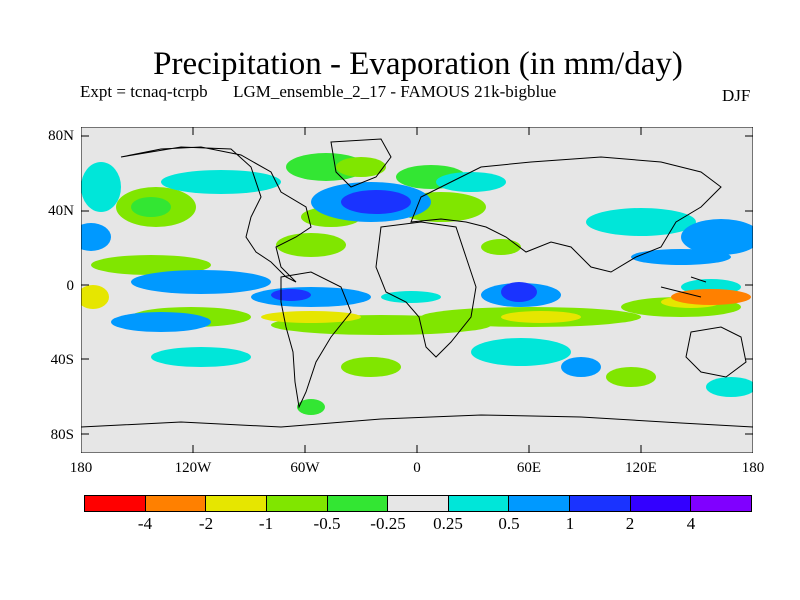 The height and width of the screenshot is (600, 800). Describe the element at coordinates (327, 523) in the screenshot. I see `legend-label: -0.5` at that location.